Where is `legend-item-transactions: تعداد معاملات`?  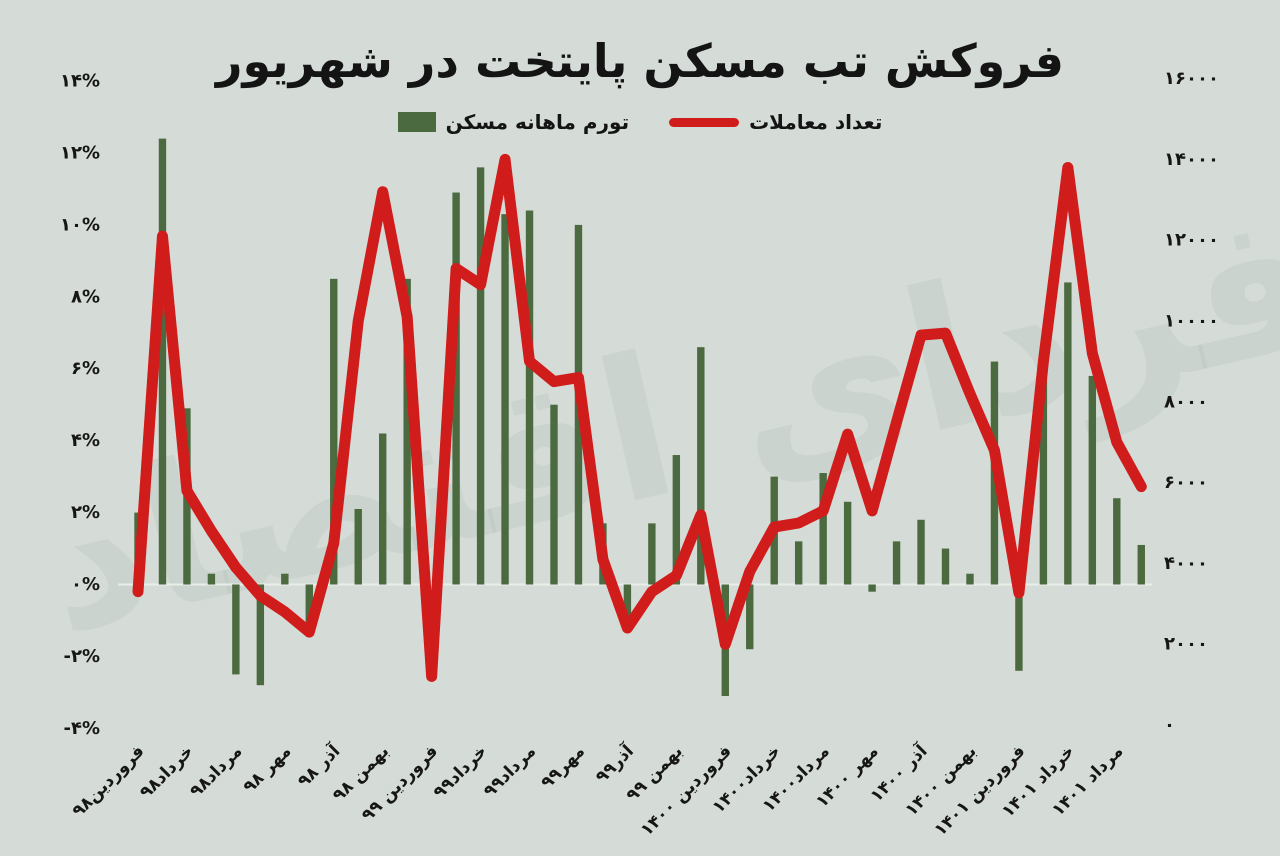
legend-item-transactions: تعداد معاملات is located at coordinates (775, 122).